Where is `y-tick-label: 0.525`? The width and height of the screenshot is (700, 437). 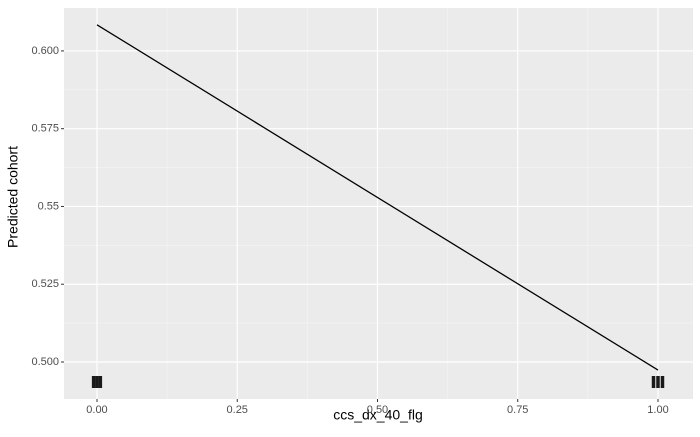 y-tick-label: 0.525 is located at coordinates (45, 284).